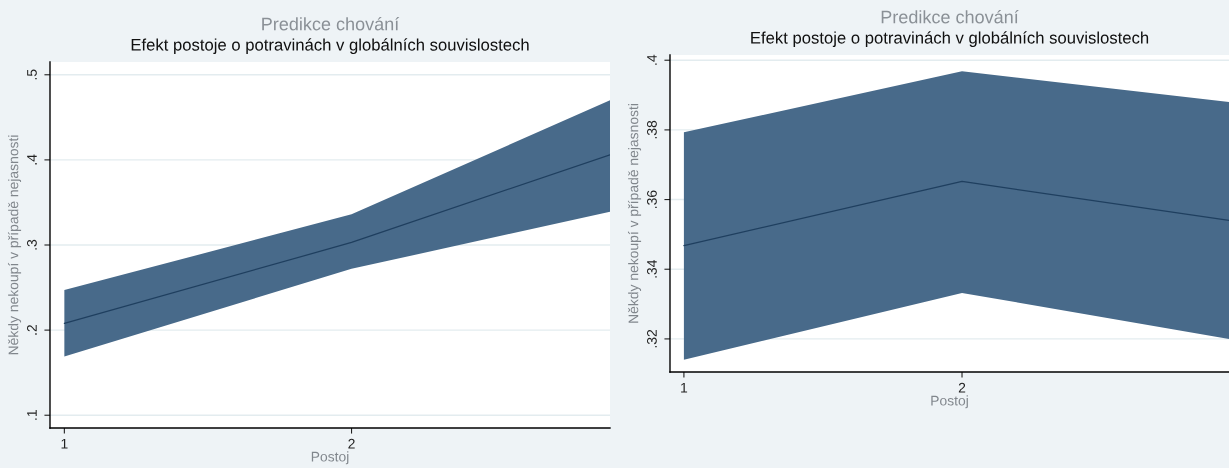  What do you see at coordinates (652, 199) in the screenshot?
I see `y-tick-label: .36` at bounding box center [652, 199].